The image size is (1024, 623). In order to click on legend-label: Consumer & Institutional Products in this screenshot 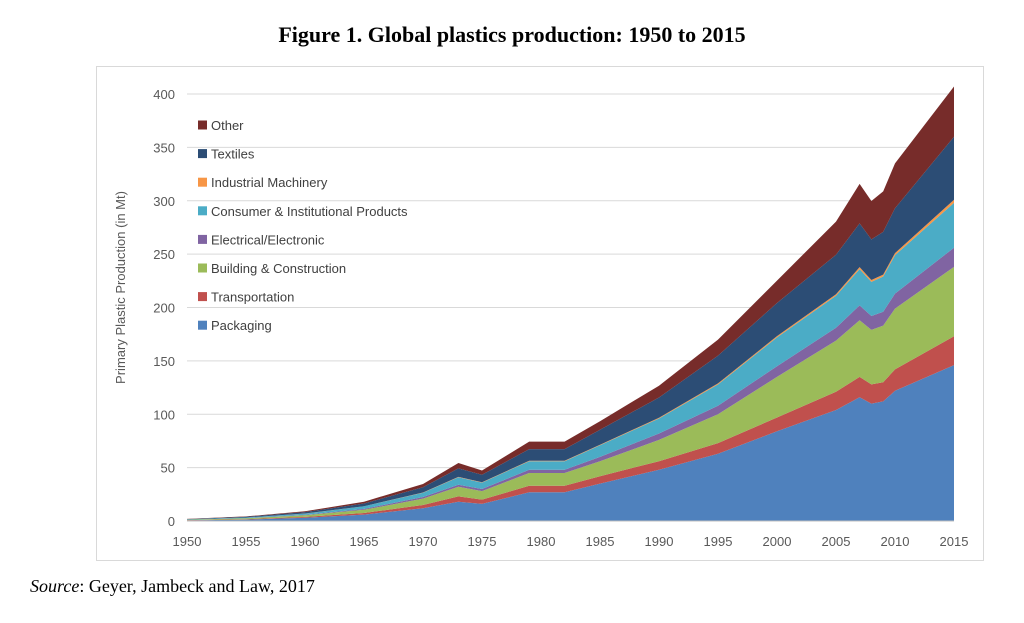, I will do `click(309, 211)`.